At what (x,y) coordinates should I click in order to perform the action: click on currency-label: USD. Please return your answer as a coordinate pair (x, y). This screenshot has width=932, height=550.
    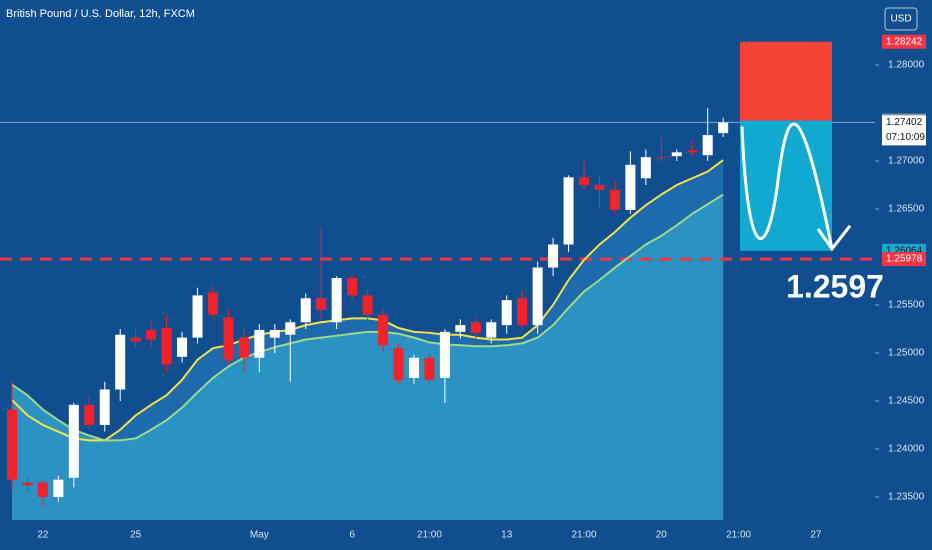
    Looking at the image, I should click on (900, 19).